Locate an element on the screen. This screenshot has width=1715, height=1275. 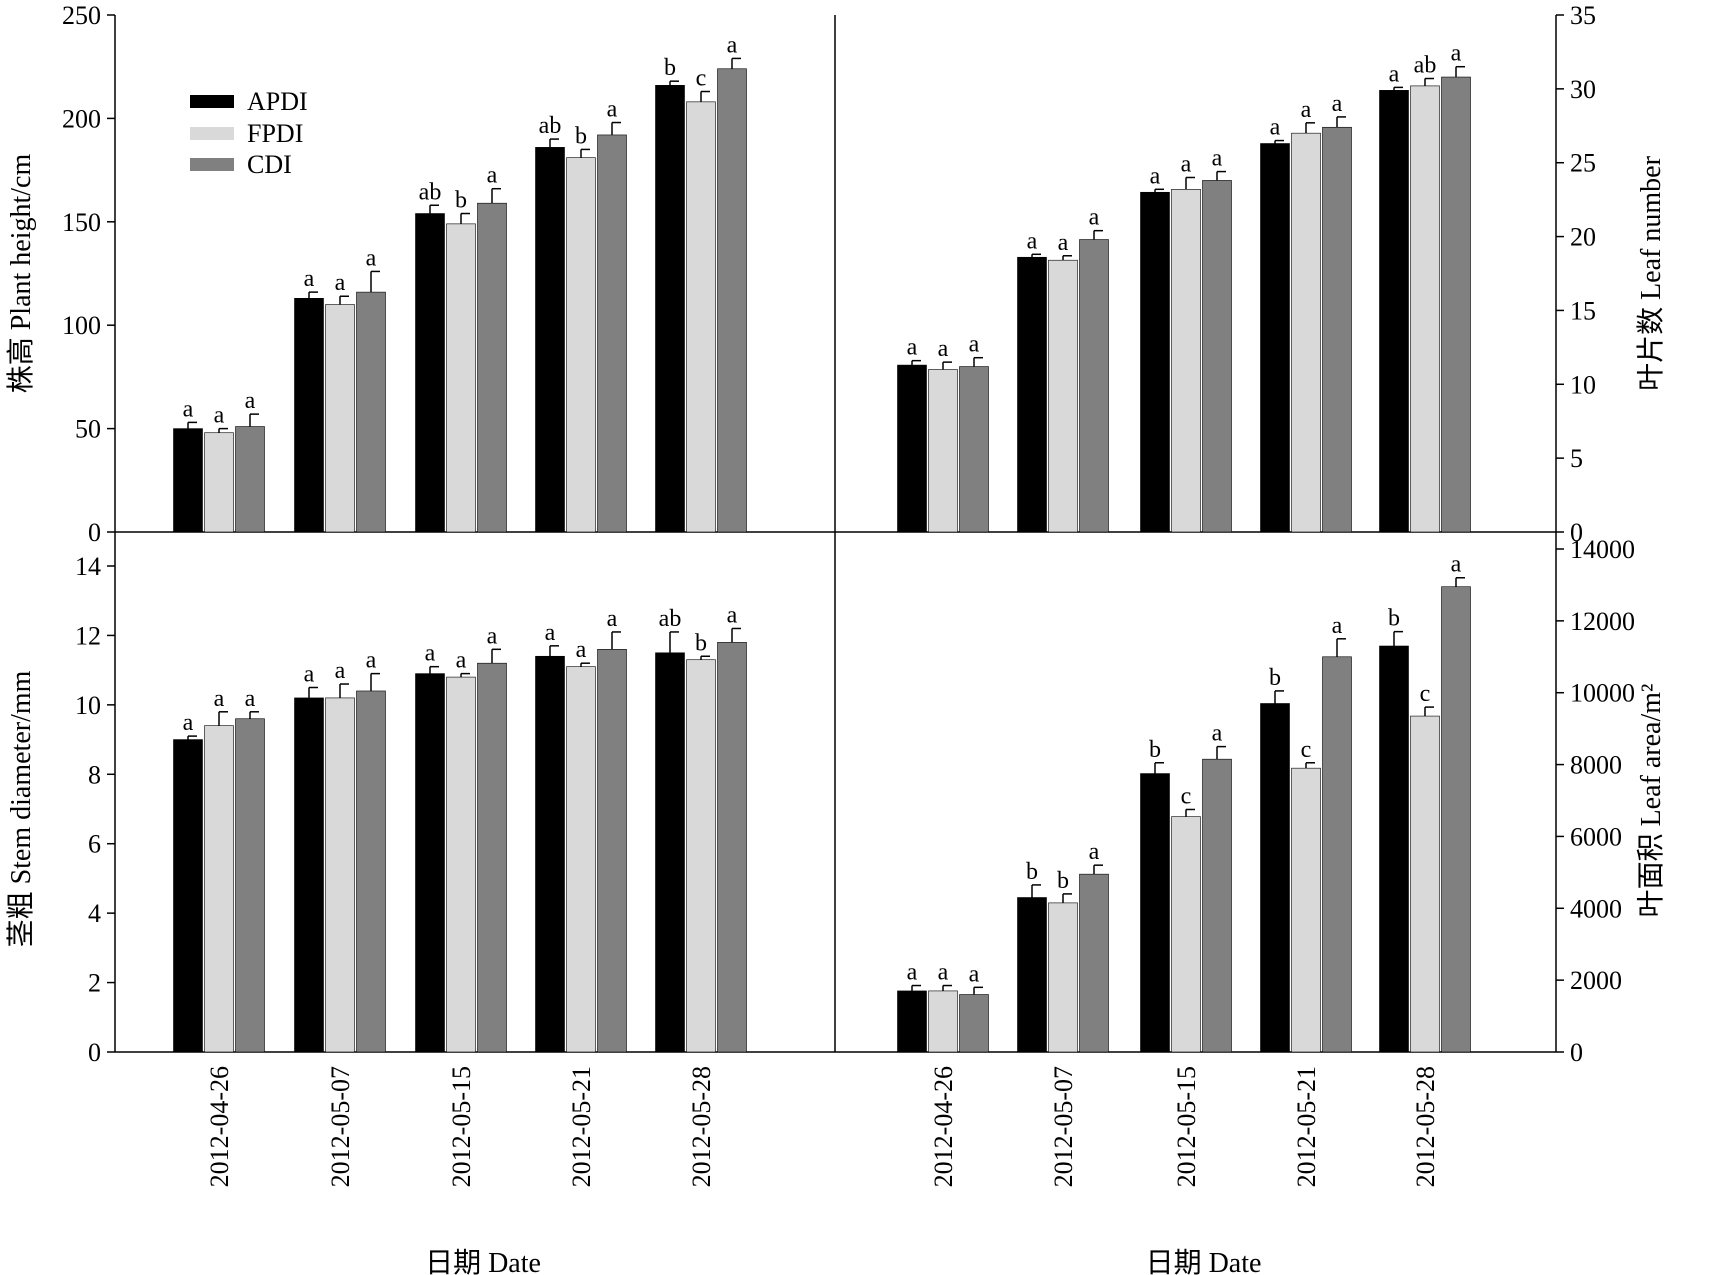
legend-label-fpdi: FPDI is located at coordinates (275, 133).